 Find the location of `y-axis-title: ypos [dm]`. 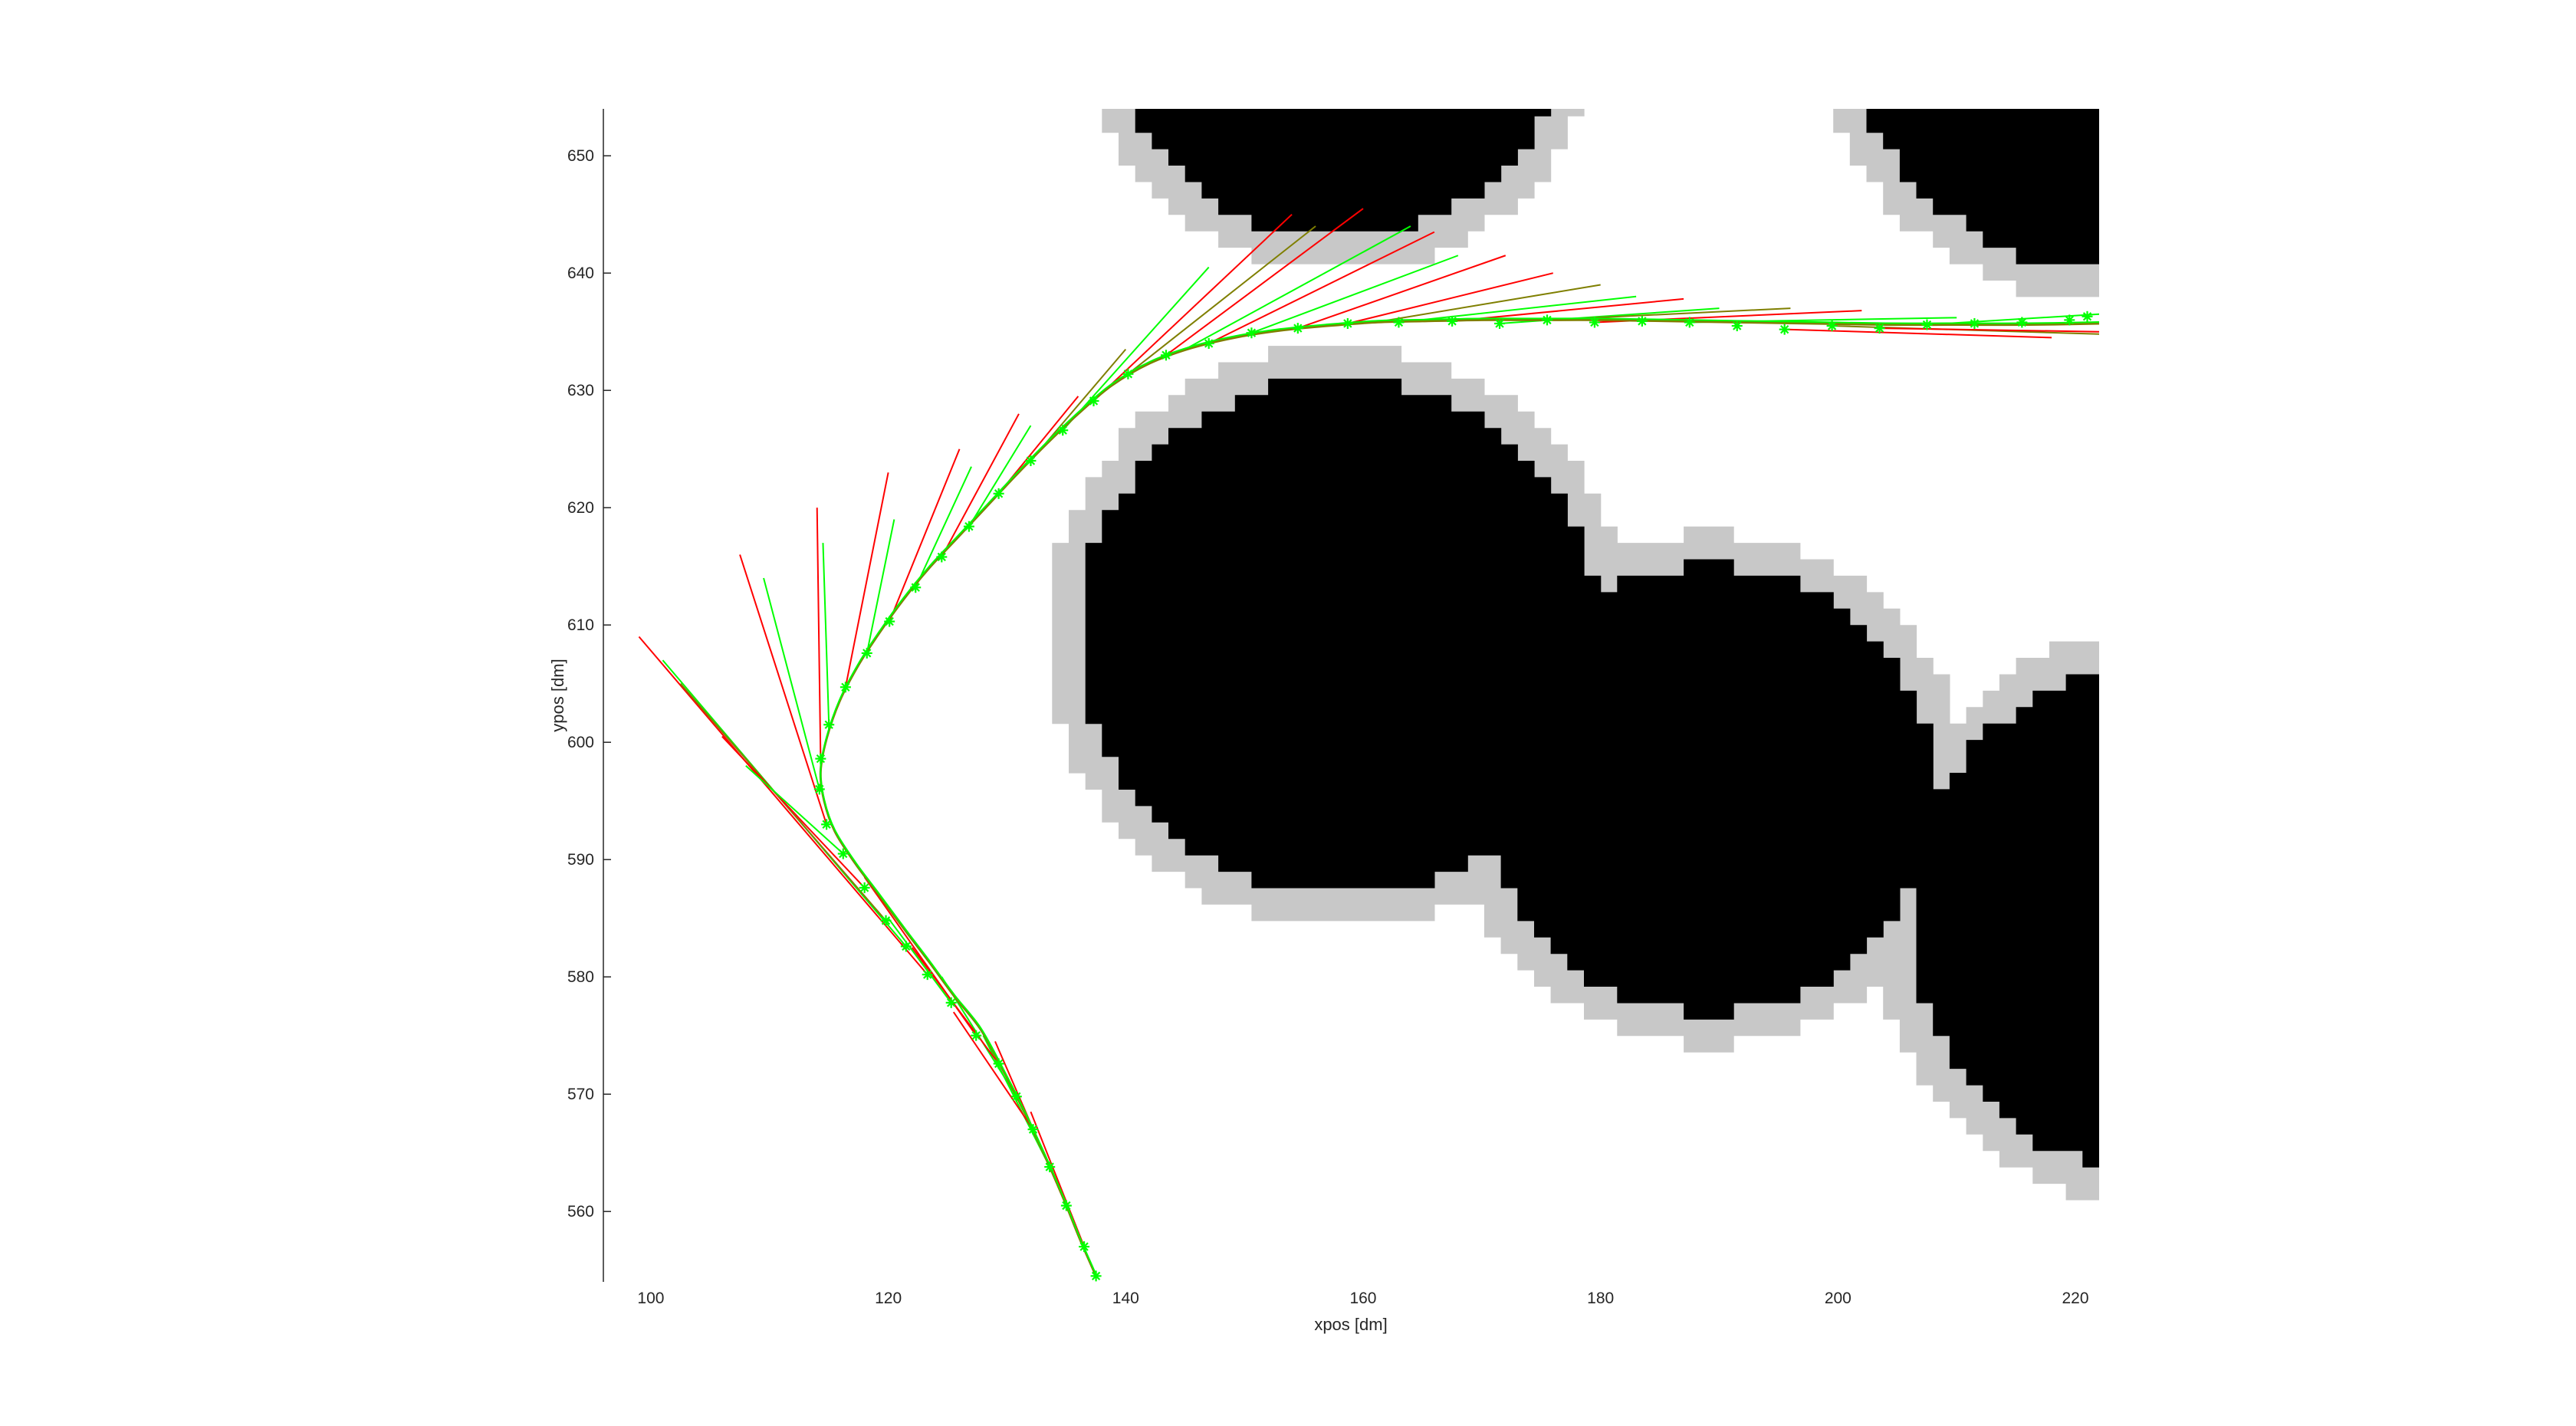

y-axis-title: ypos [dm] is located at coordinates (557, 695).